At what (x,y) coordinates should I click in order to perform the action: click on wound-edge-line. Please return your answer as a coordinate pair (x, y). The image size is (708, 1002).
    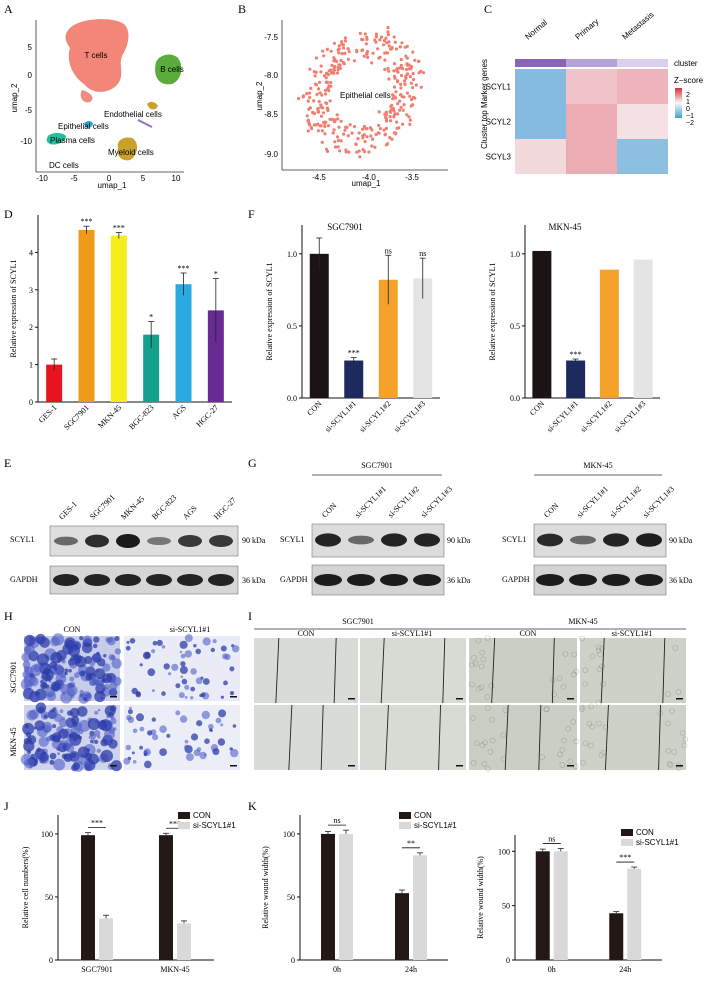
    Looking at the image, I should click on (277, 670).